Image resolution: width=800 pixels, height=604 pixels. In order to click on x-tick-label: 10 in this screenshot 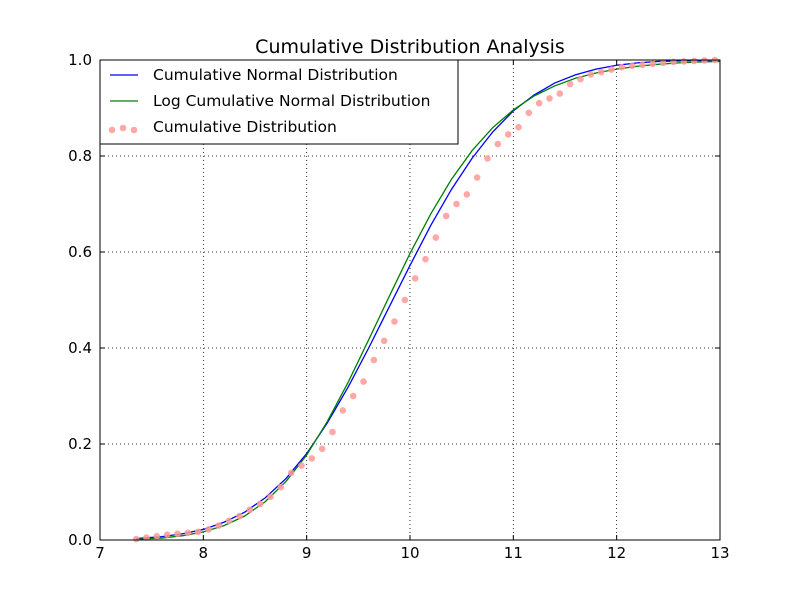, I will do `click(409, 553)`.